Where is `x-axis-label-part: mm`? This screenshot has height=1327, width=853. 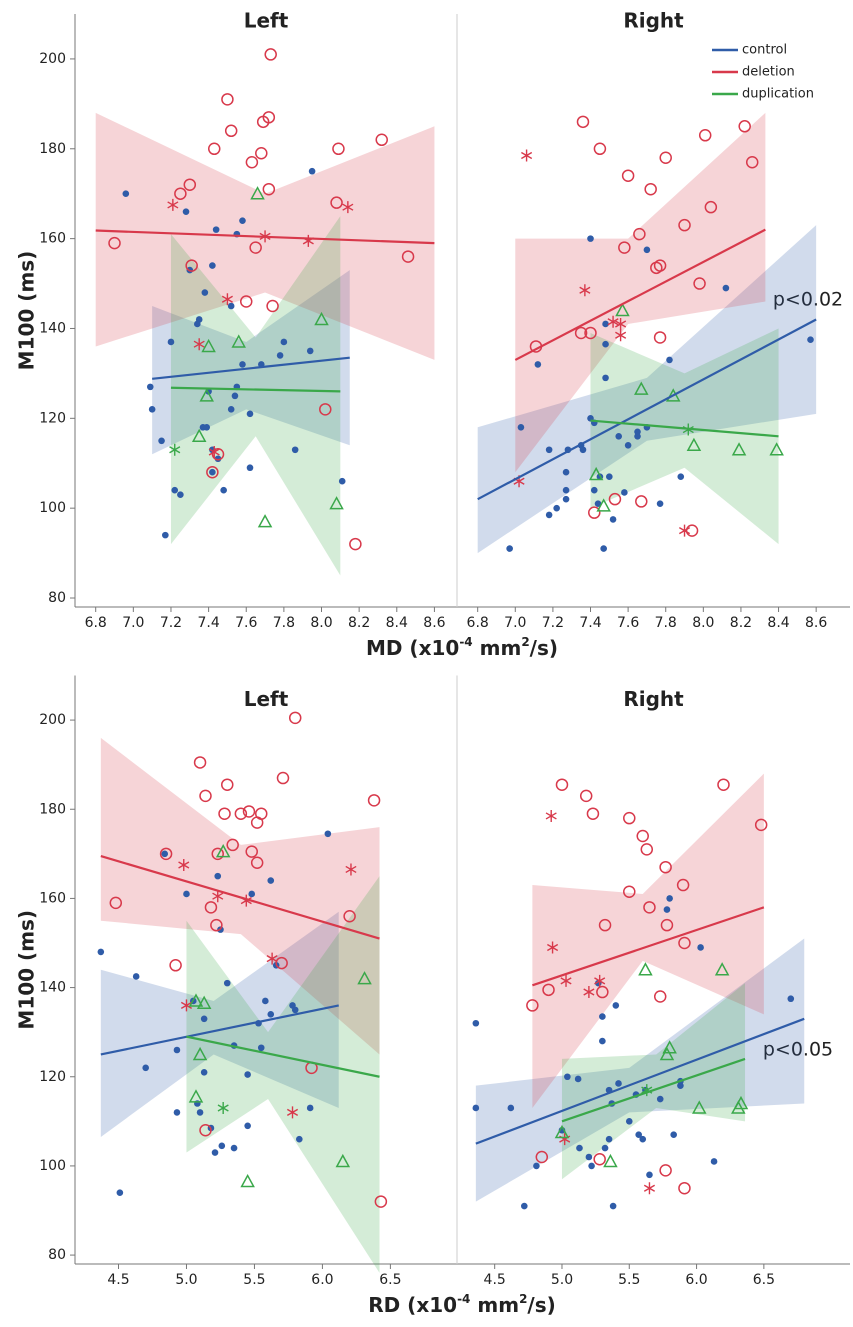
x-axis-label-part: mm is located at coordinates (497, 648).